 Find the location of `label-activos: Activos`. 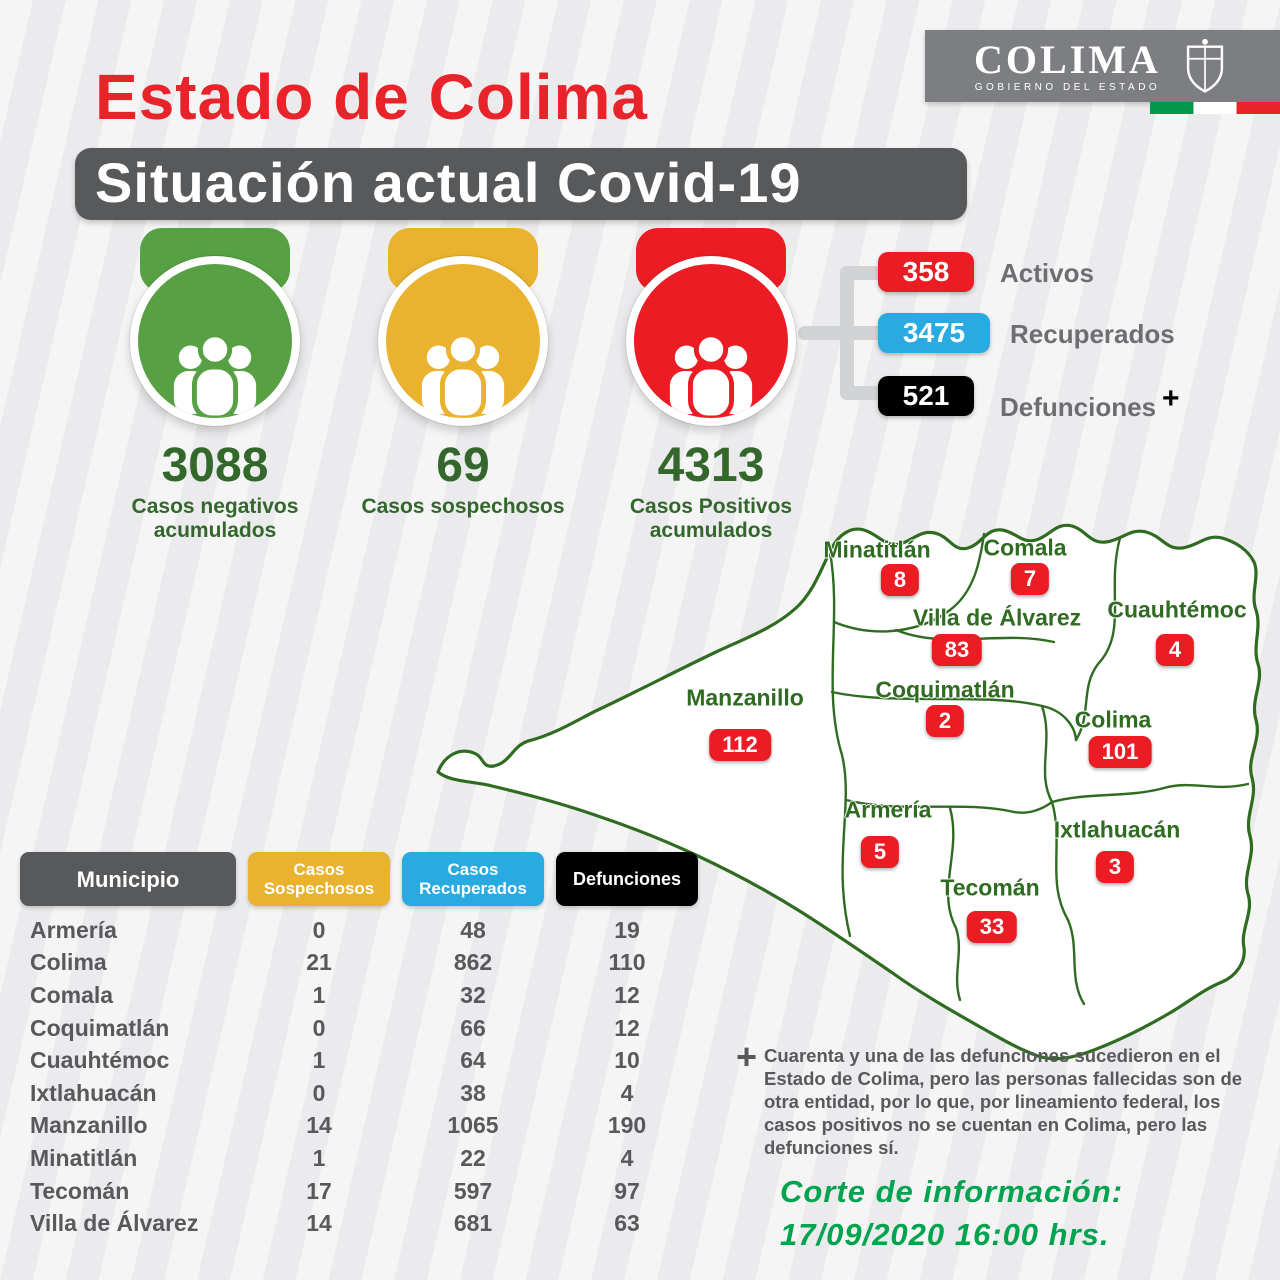

label-activos: Activos is located at coordinates (1047, 273).